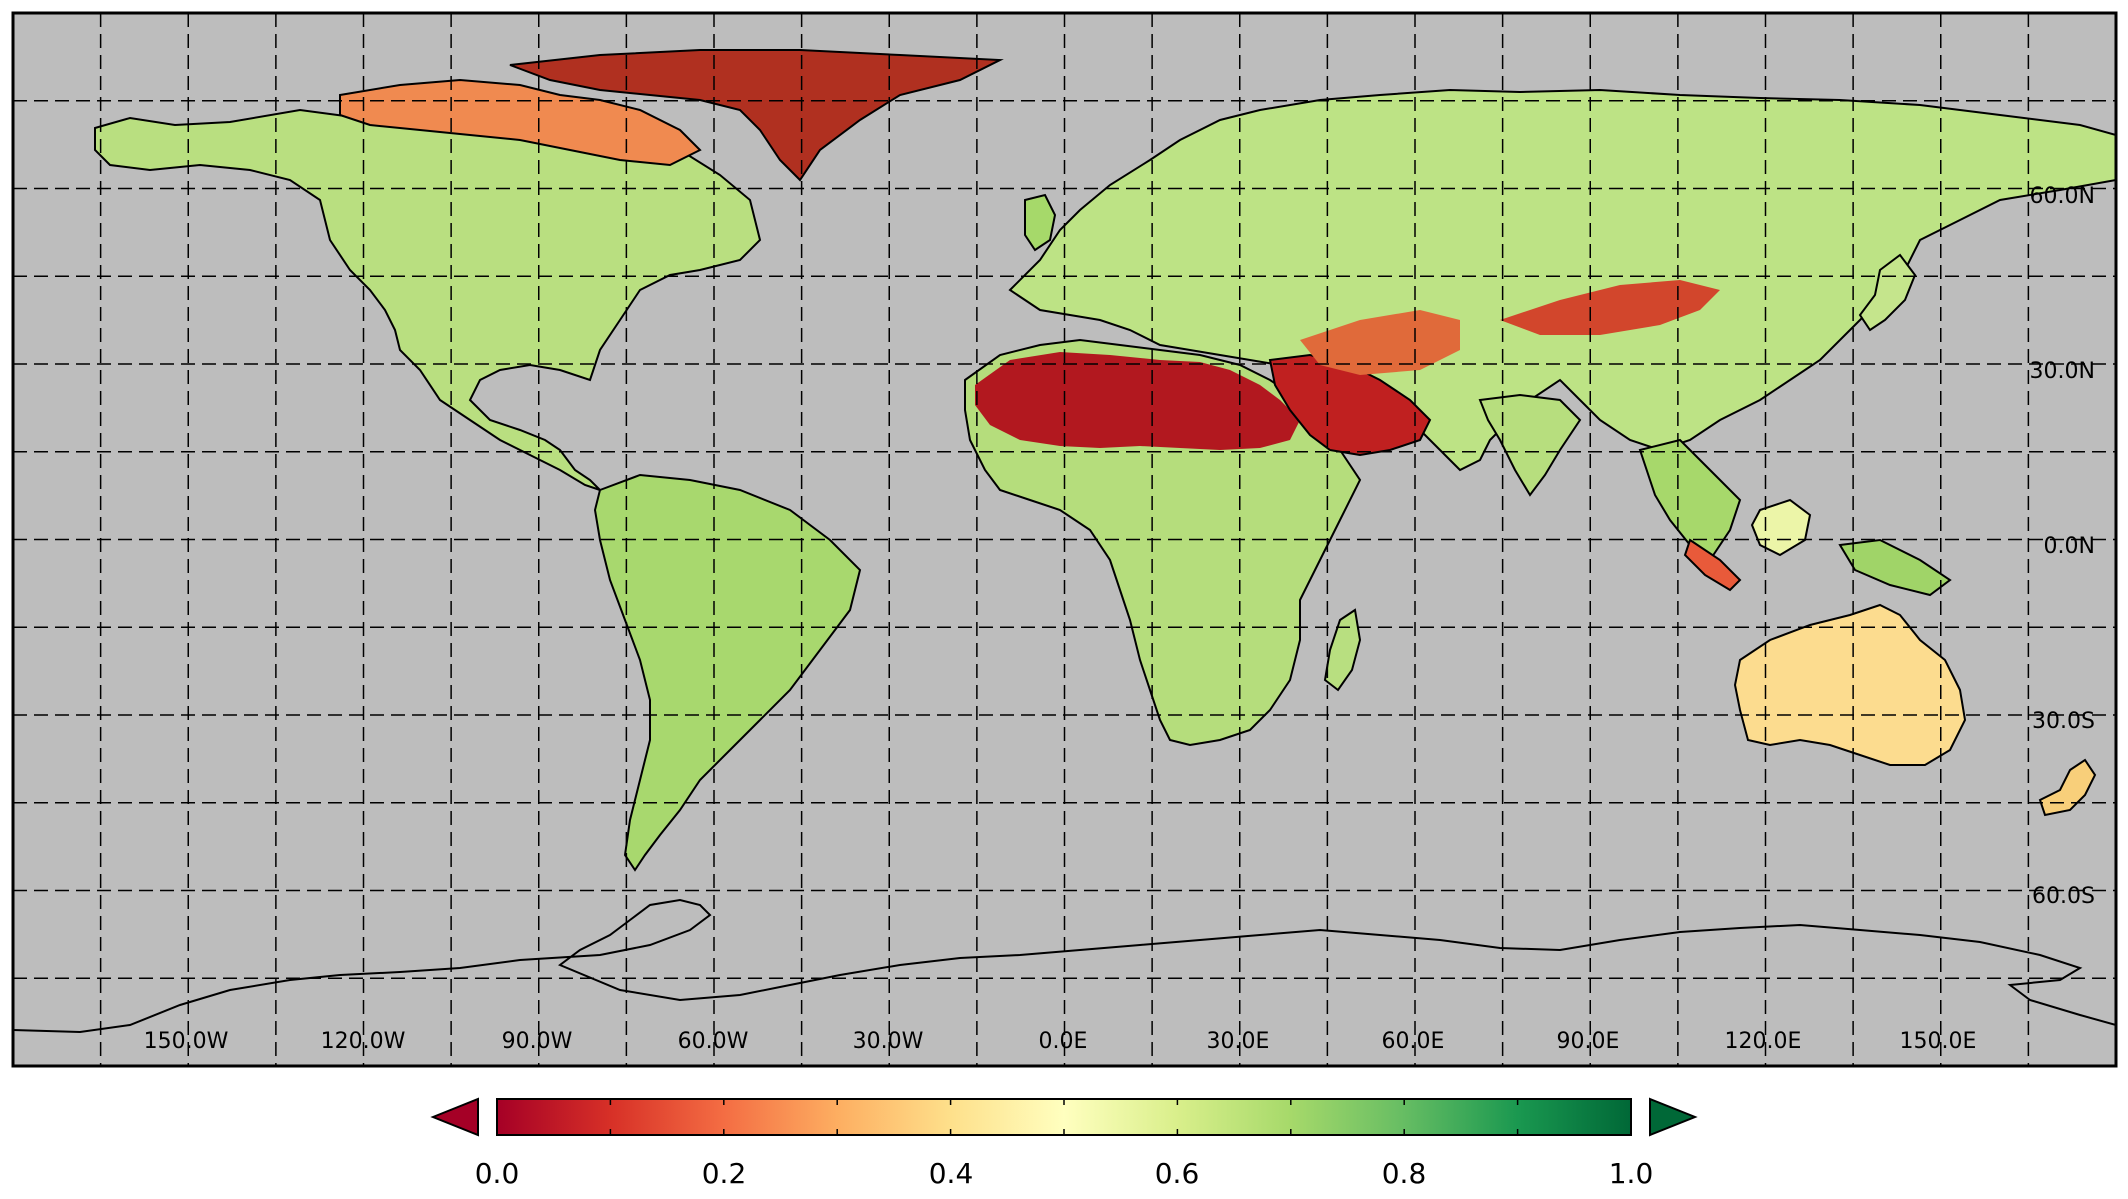 This screenshot has width=2128, height=1199. What do you see at coordinates (1938, 1041) in the screenshot?
I see `lon-label-150e: 150.0E` at bounding box center [1938, 1041].